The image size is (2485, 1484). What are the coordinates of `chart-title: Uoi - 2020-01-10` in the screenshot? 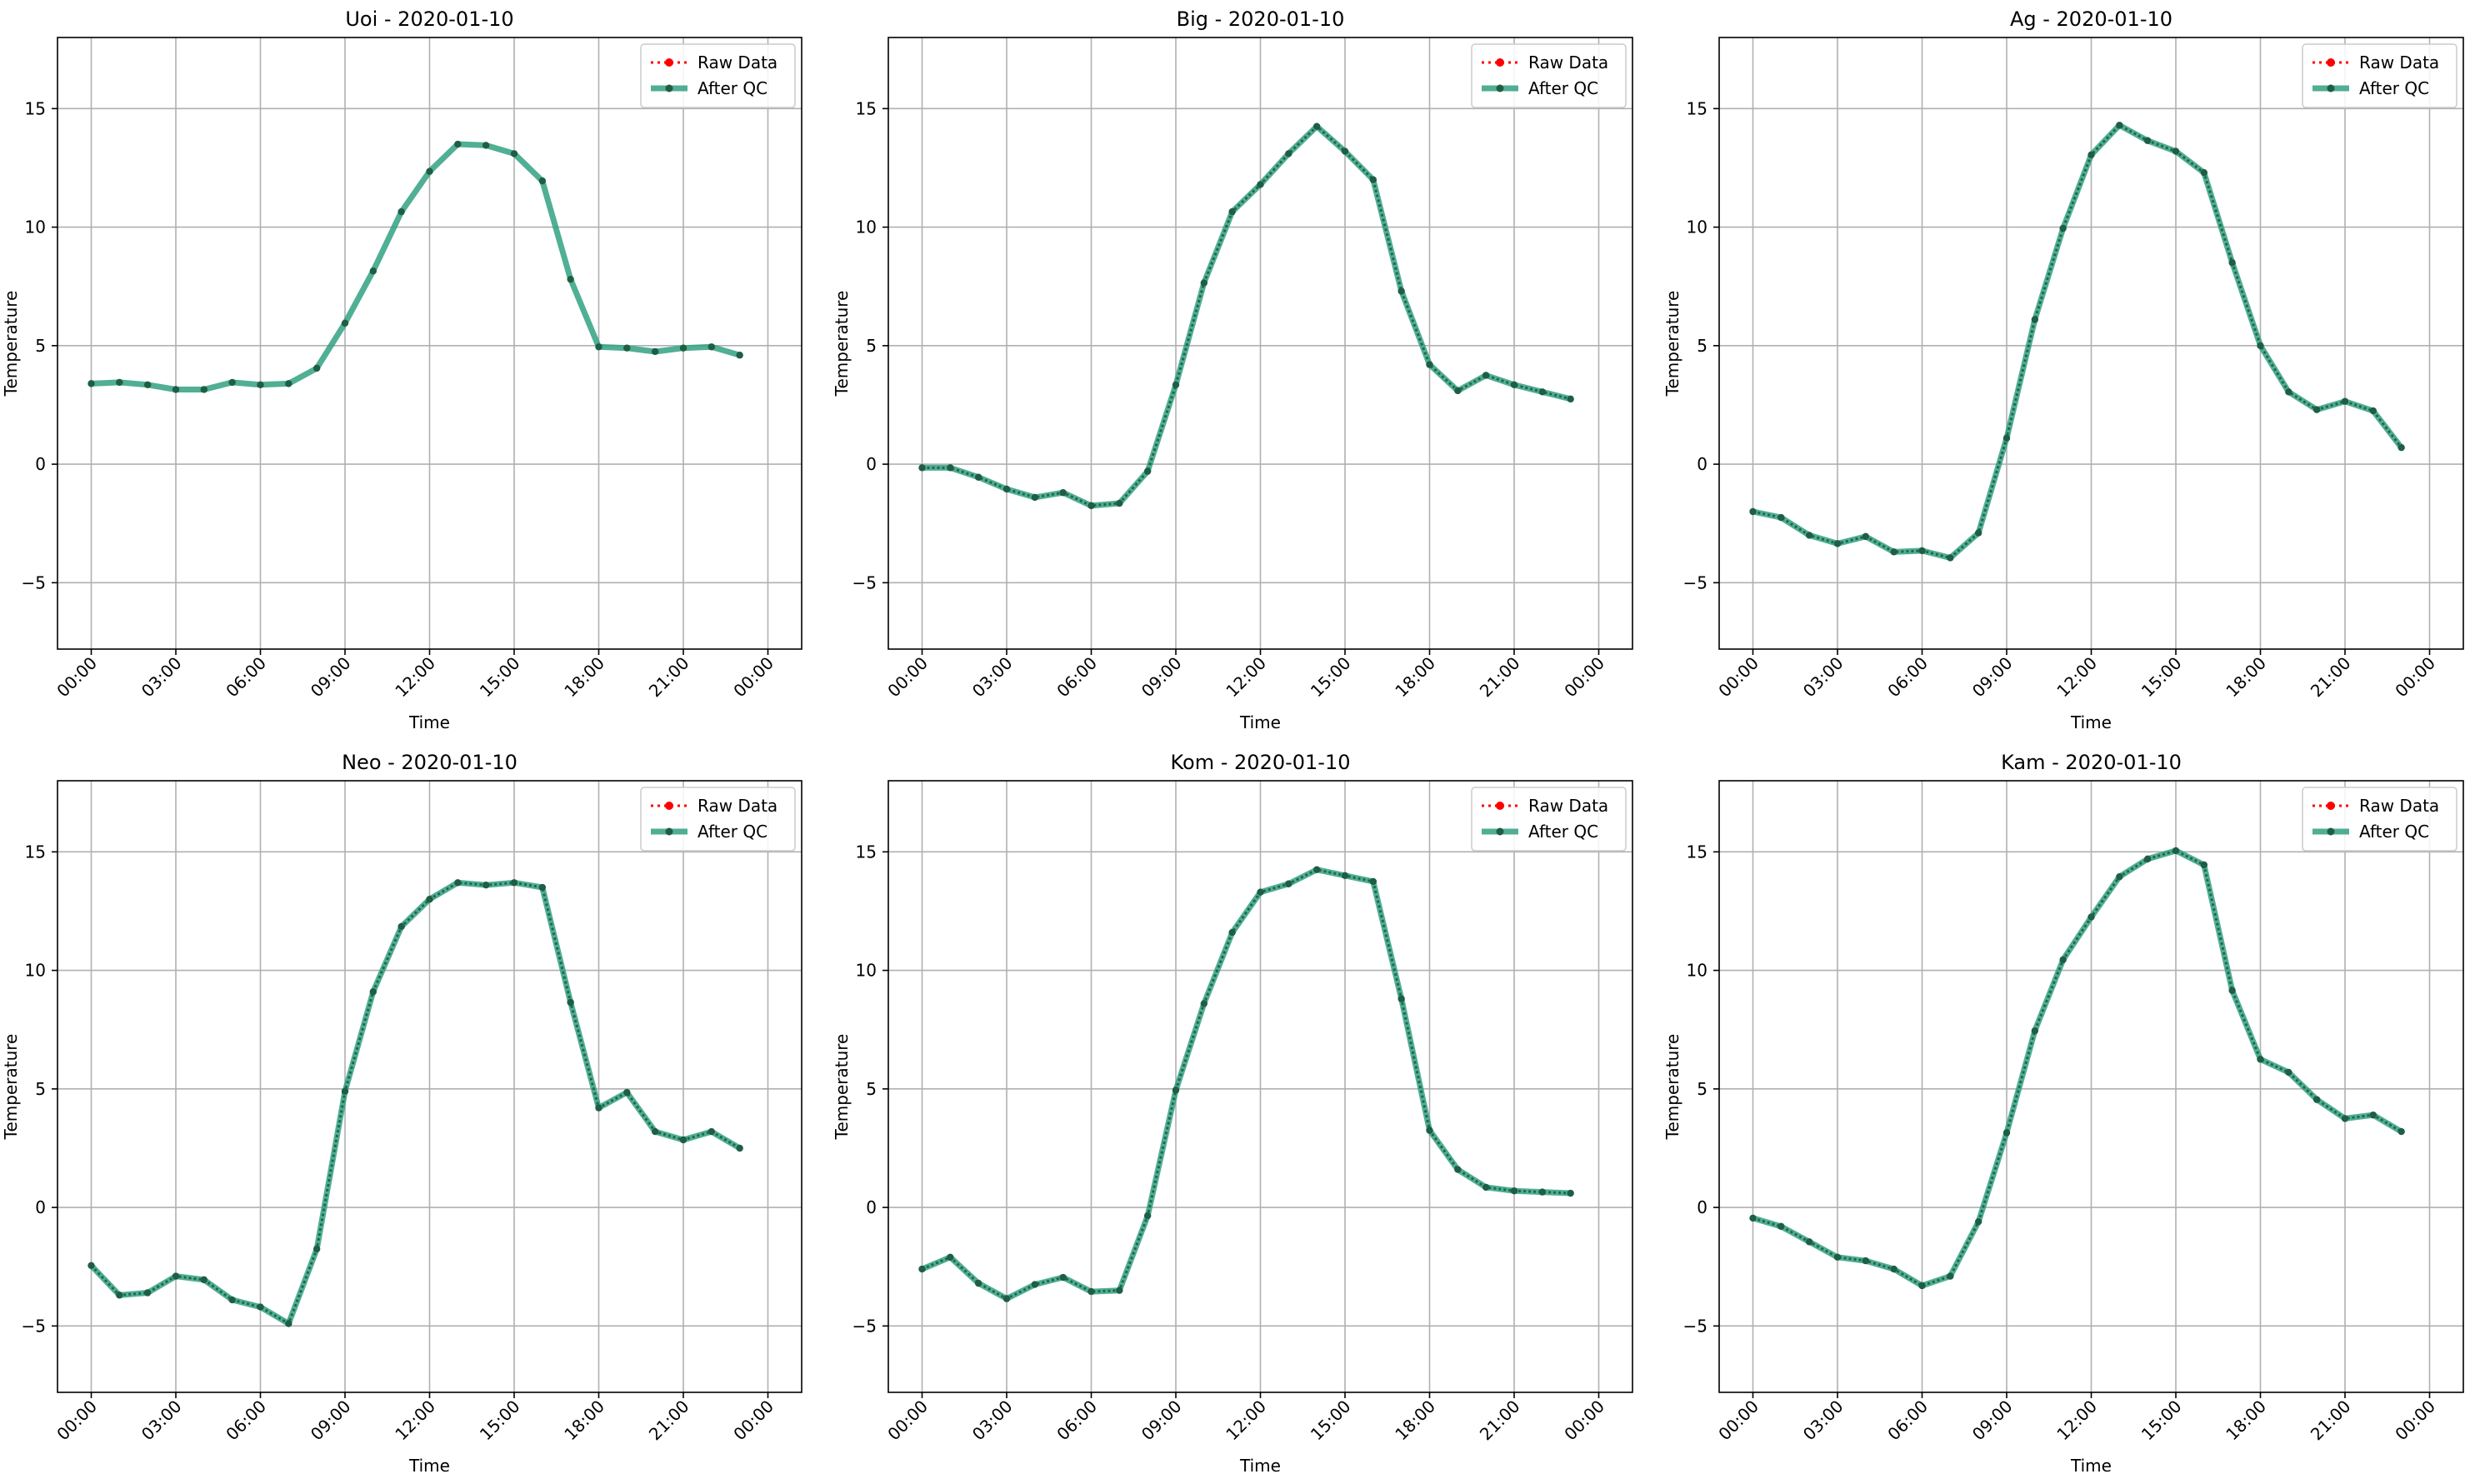 It's located at (429, 19).